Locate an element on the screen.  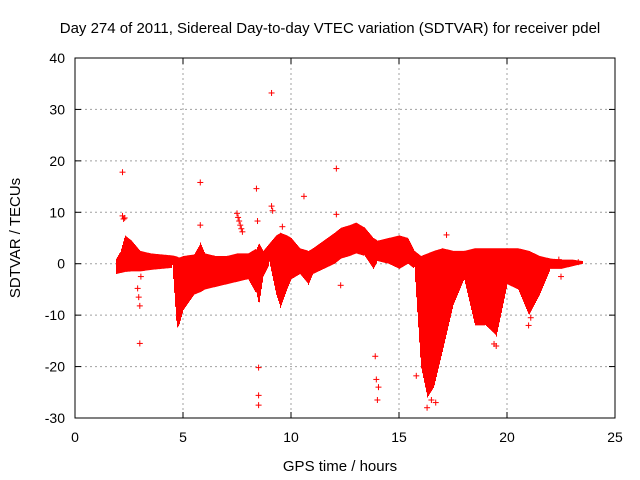
x-tick-label: 5 is located at coordinates (183, 437).